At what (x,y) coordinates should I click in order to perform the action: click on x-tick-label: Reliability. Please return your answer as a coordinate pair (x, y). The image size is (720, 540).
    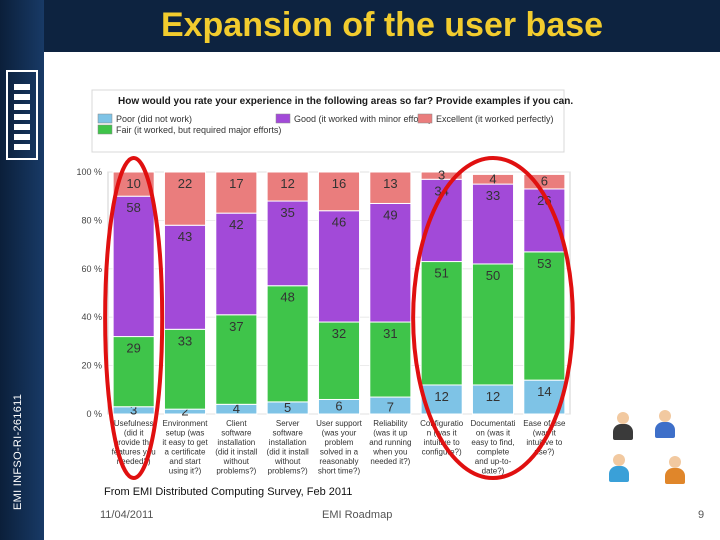
    Looking at the image, I should click on (390, 423).